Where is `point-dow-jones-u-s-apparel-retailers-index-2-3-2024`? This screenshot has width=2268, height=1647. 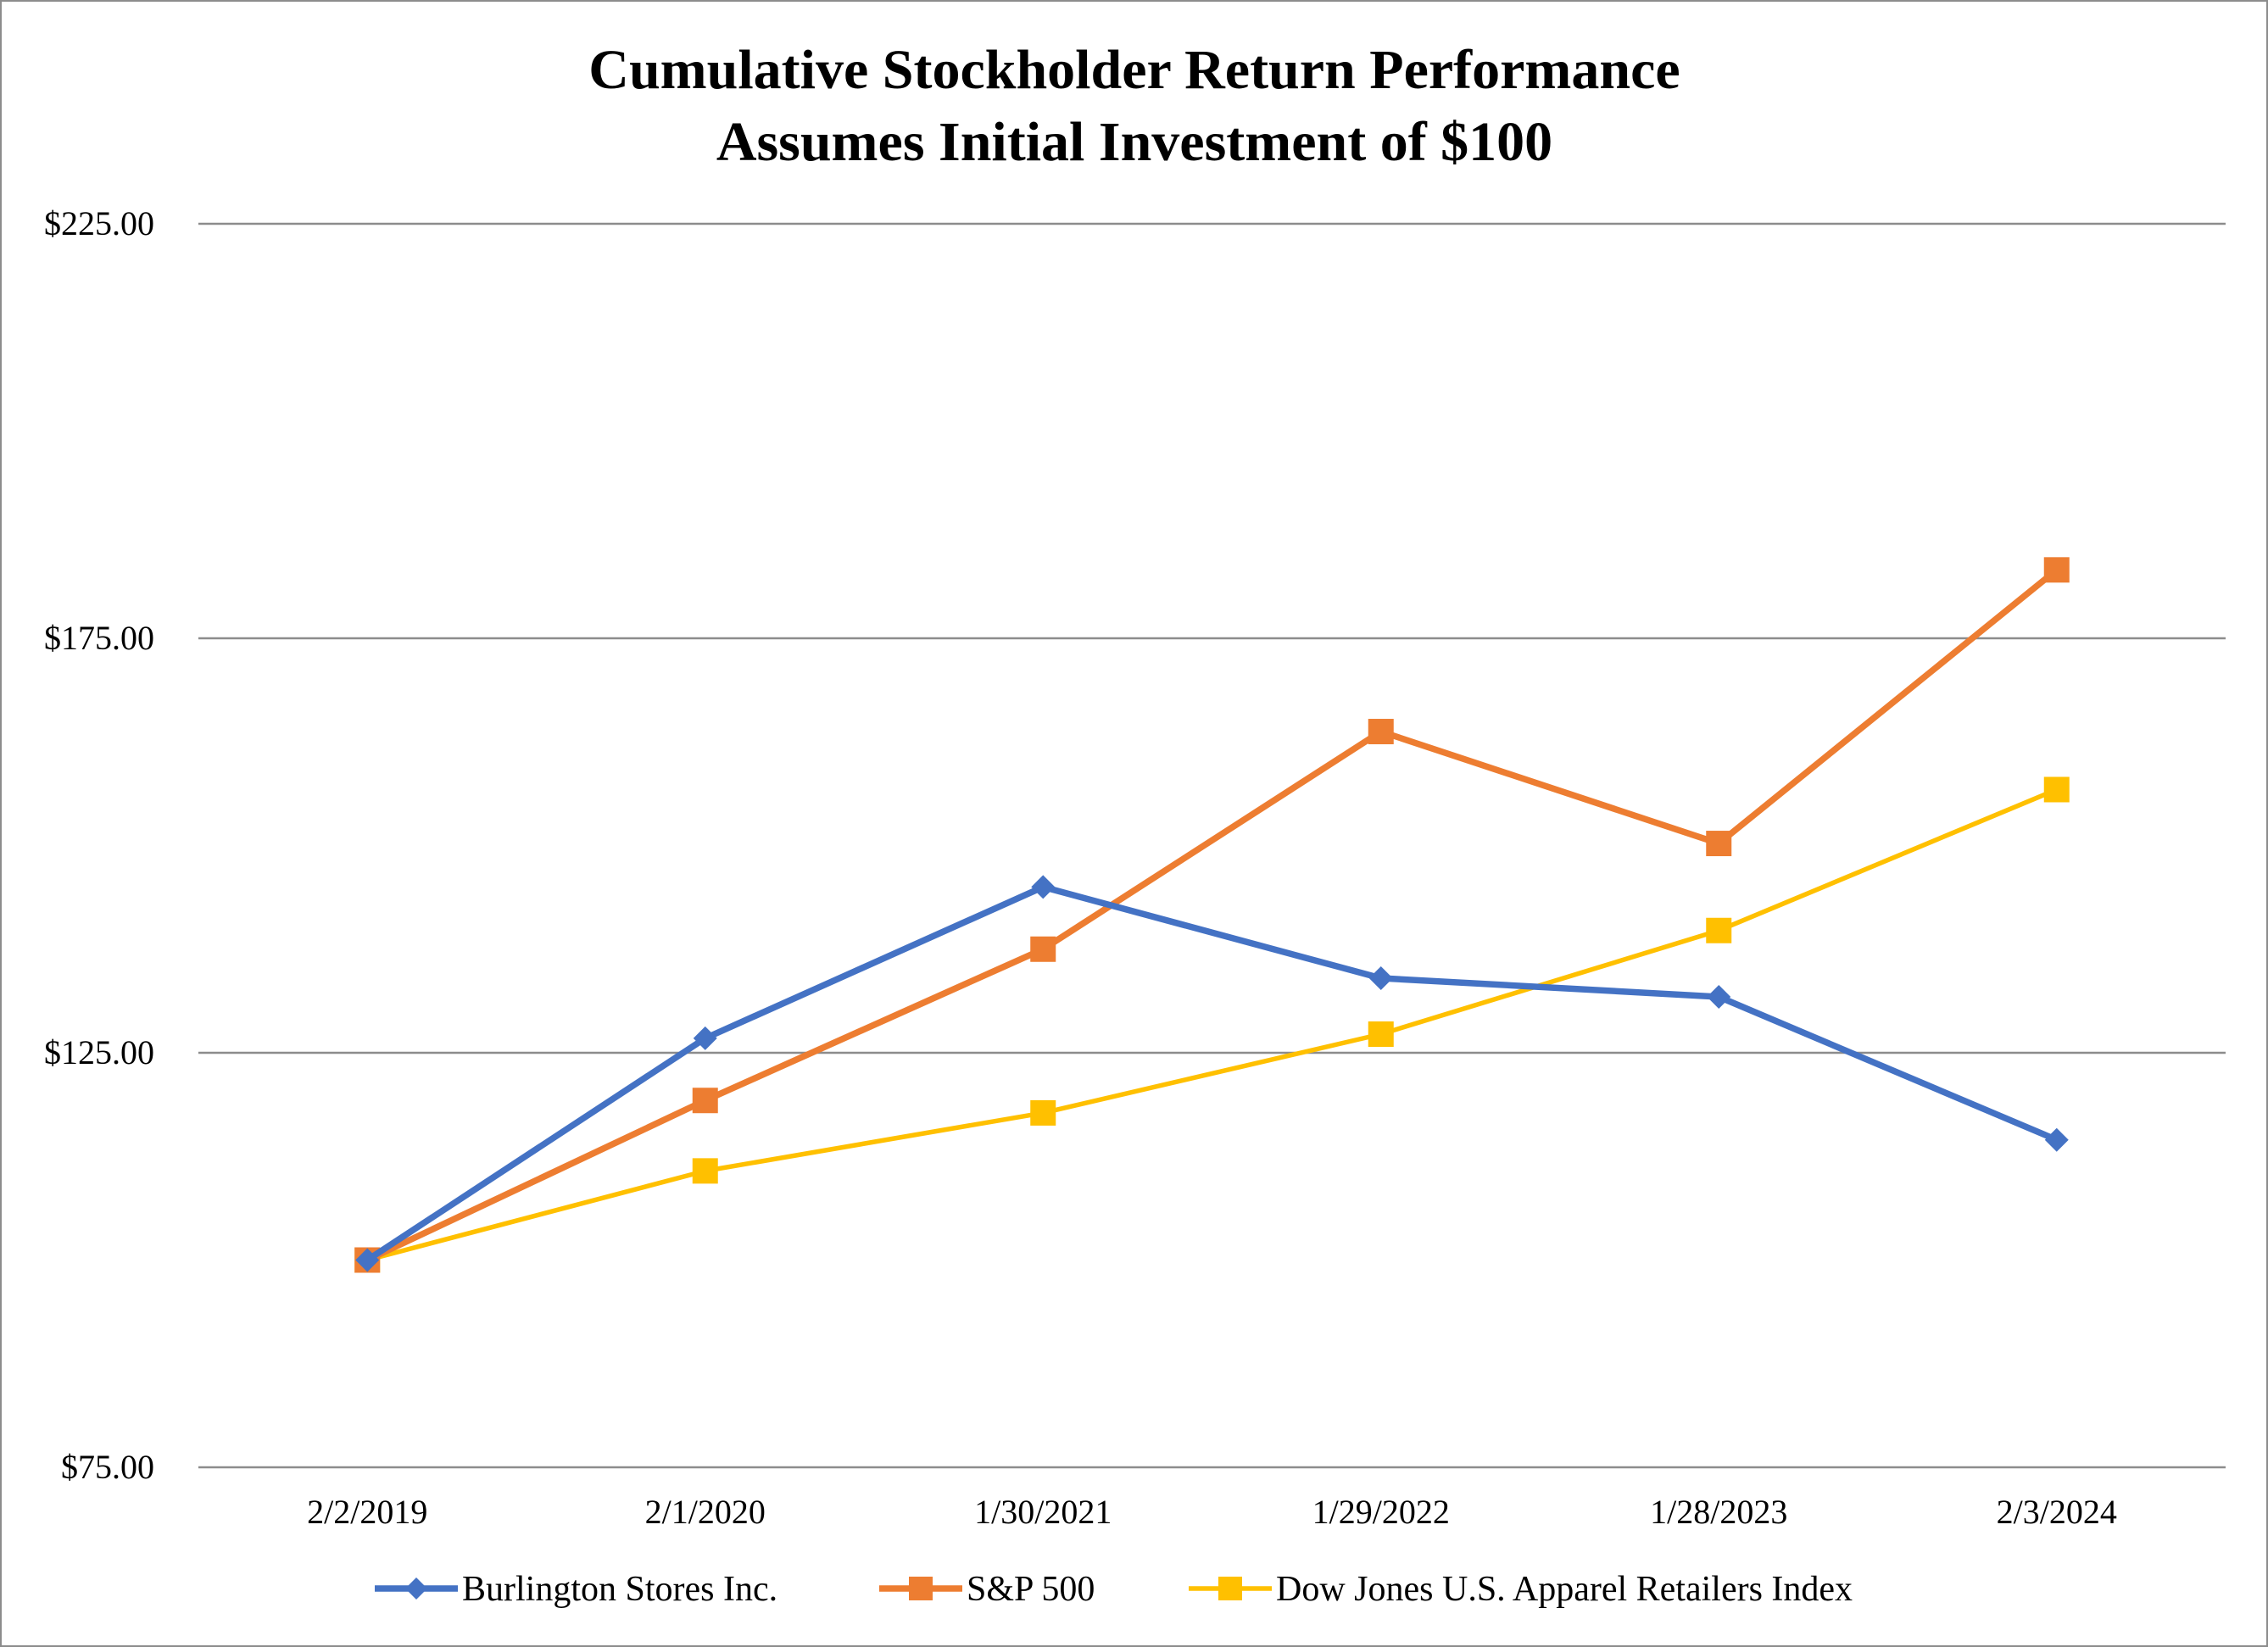
point-dow-jones-u-s-apparel-retailers-index-2-3-2024 is located at coordinates (2056, 789).